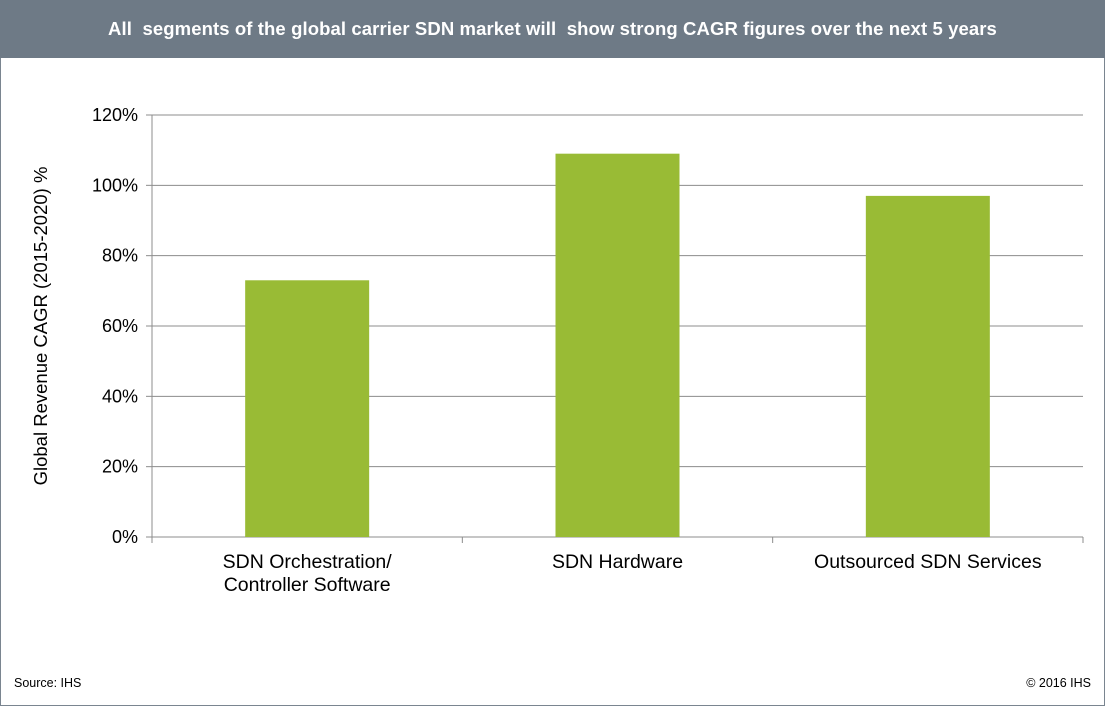 The image size is (1105, 706). What do you see at coordinates (115, 185) in the screenshot?
I see `y-tick-label: 100%` at bounding box center [115, 185].